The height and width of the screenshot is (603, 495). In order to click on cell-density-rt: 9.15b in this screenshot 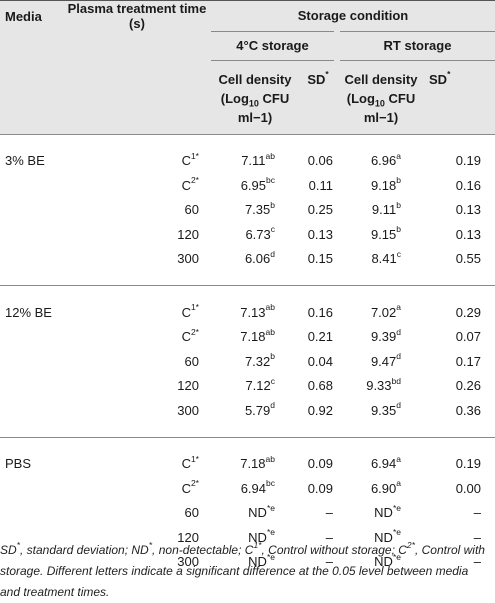, I will do `click(385, 233)`.